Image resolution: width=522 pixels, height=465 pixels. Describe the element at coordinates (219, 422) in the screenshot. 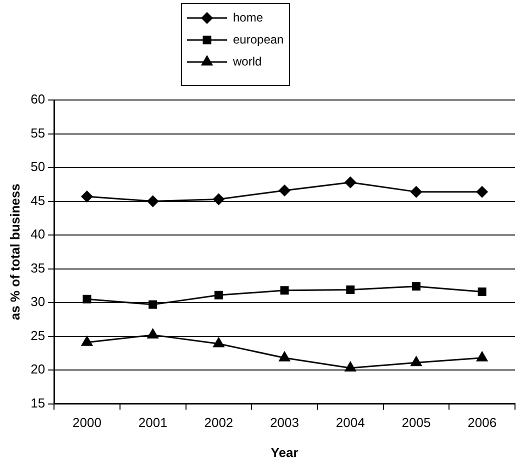

I see `x-tick-label: 2002` at that location.